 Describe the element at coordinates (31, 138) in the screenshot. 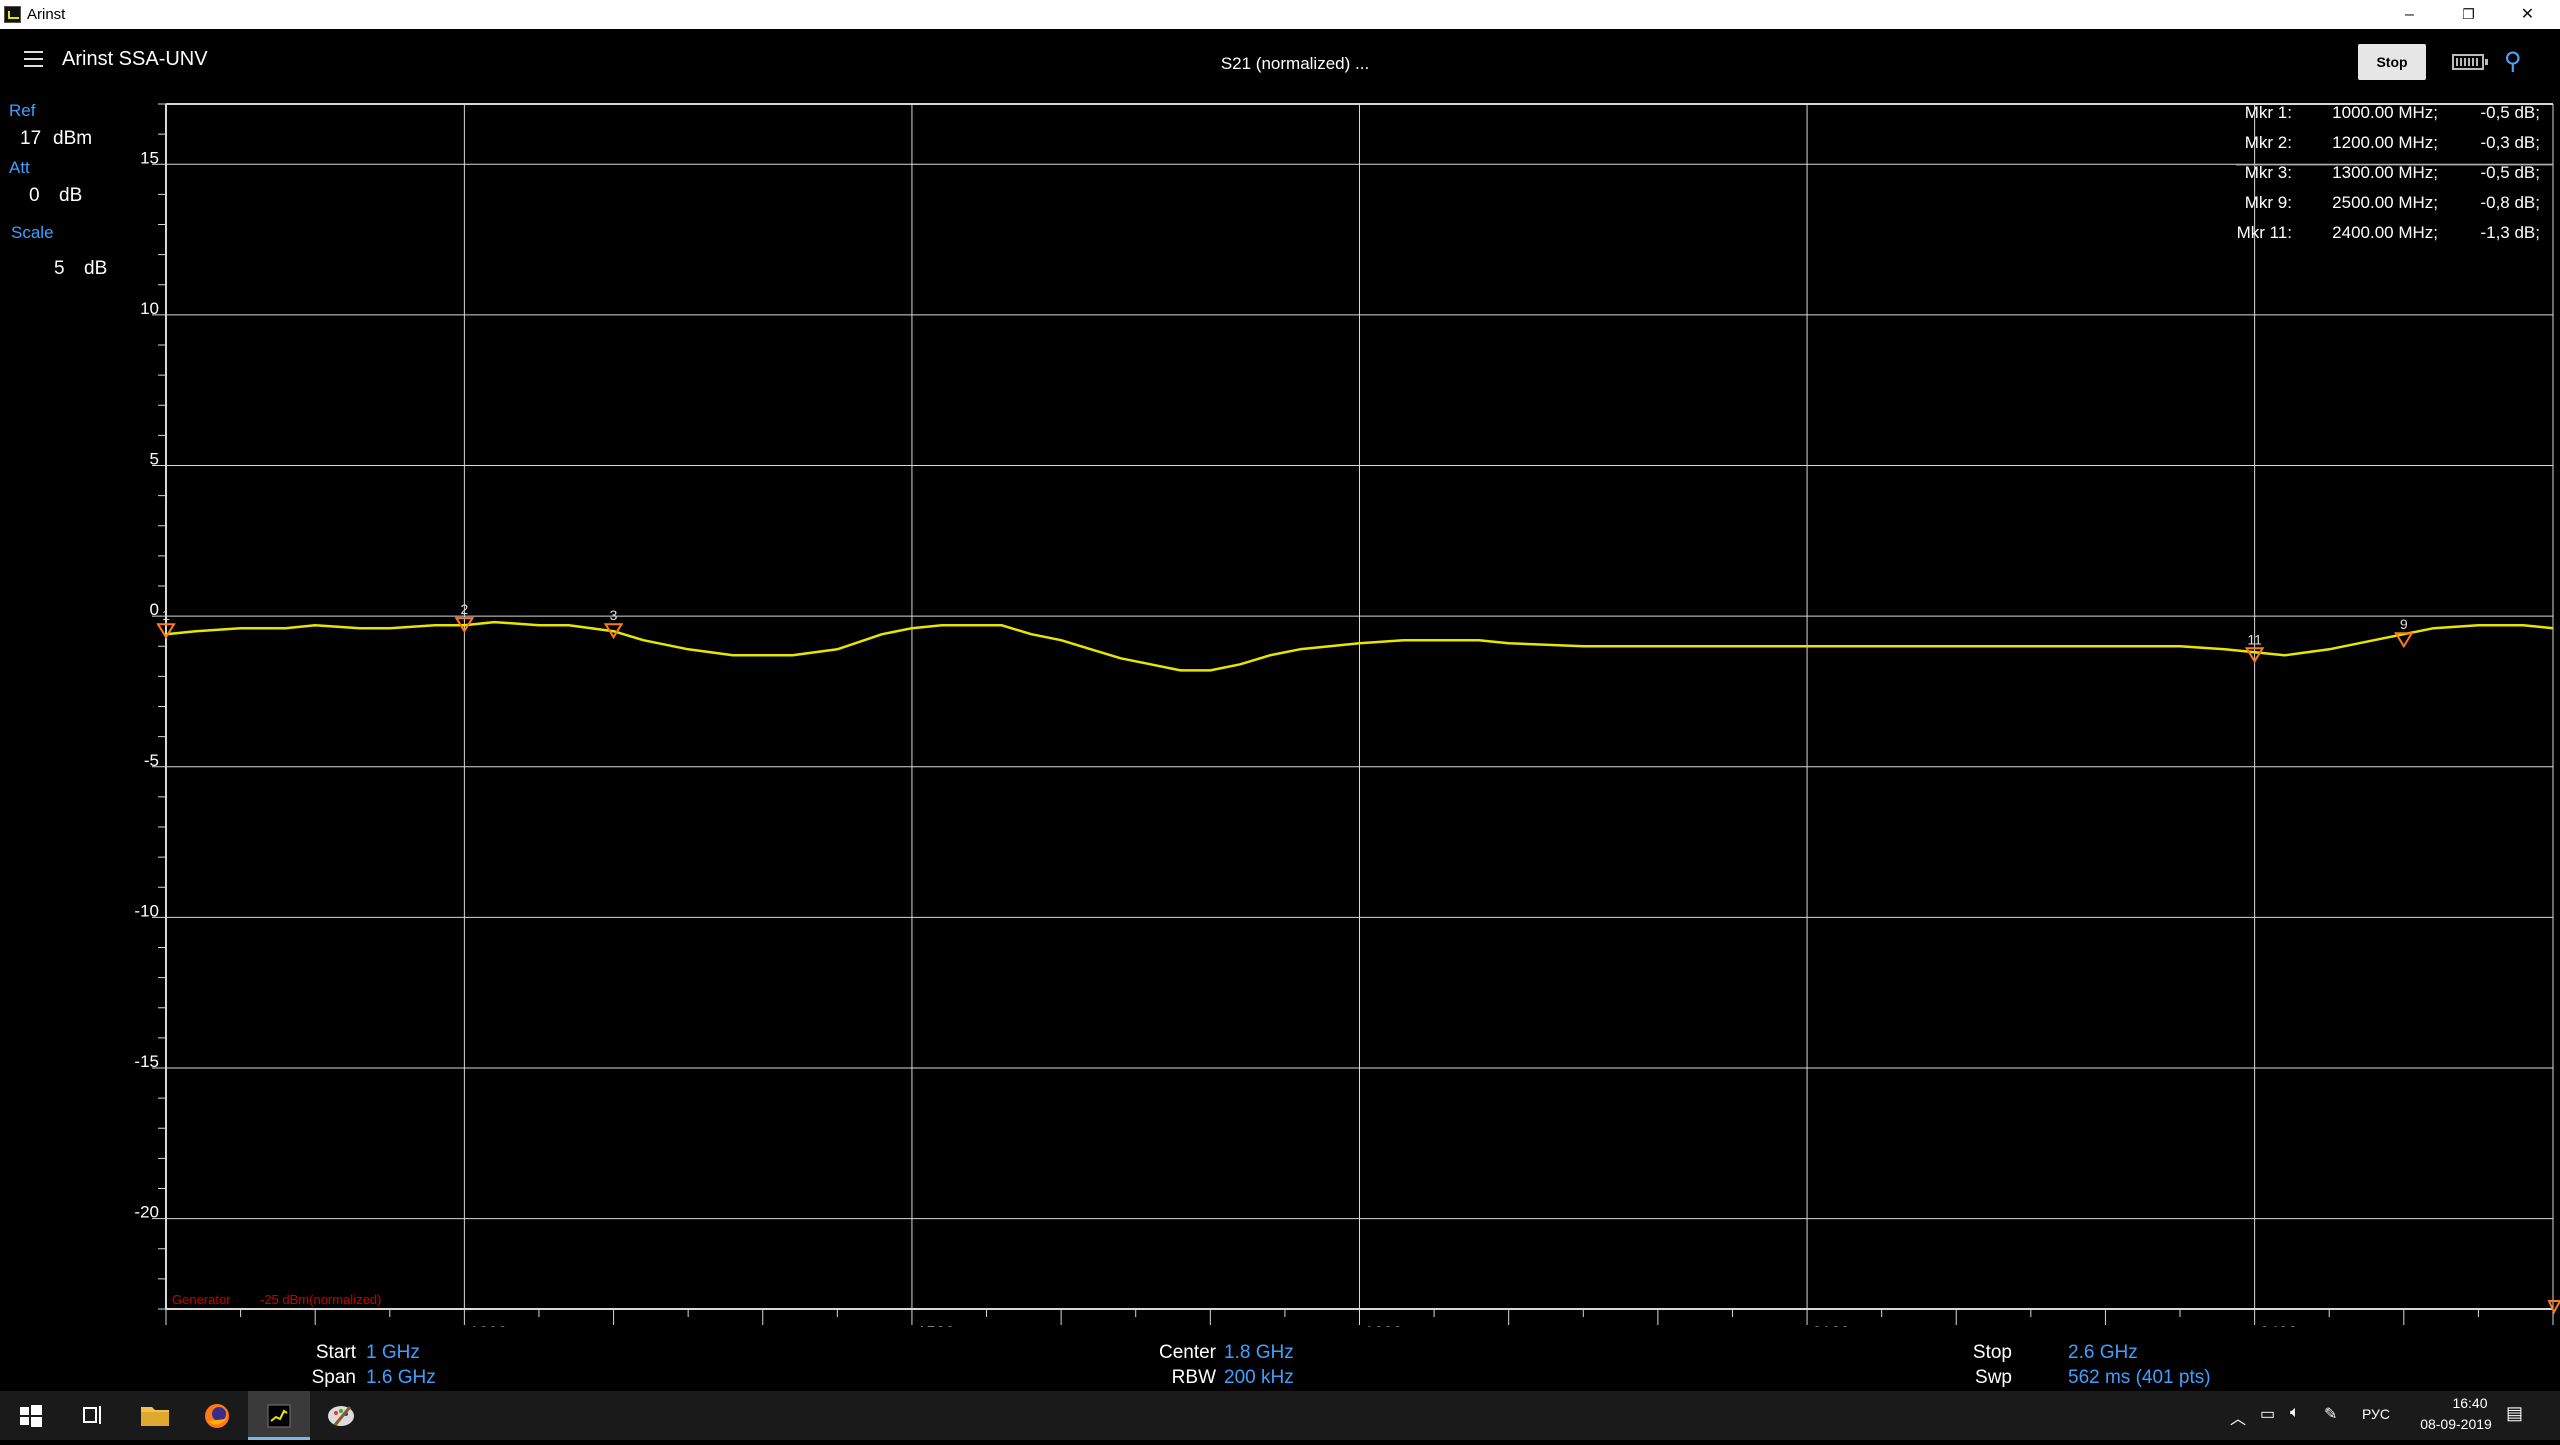

I see `ref-value: 17` at that location.